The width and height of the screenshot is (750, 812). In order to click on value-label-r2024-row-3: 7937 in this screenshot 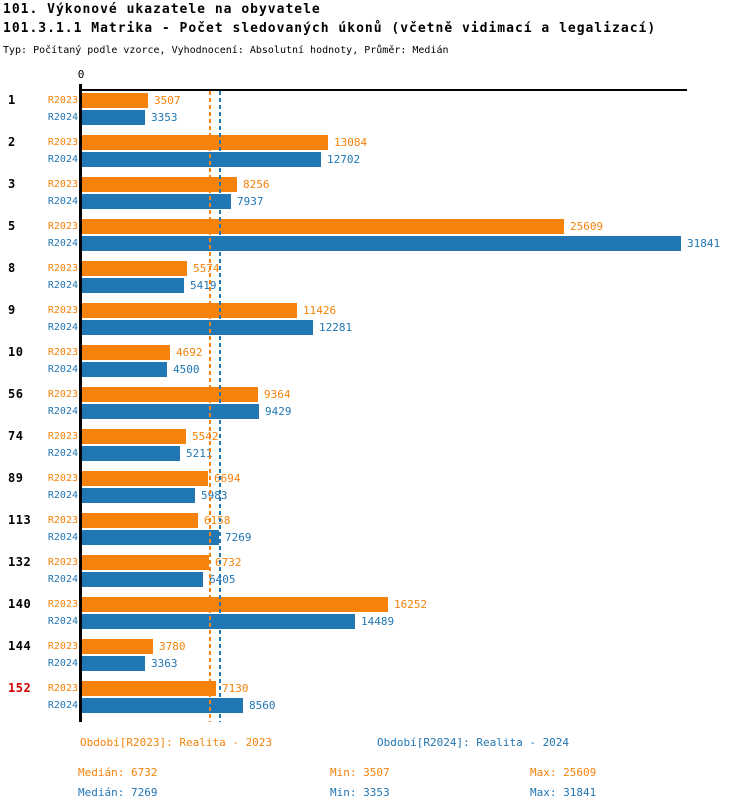, I will do `click(250, 201)`.